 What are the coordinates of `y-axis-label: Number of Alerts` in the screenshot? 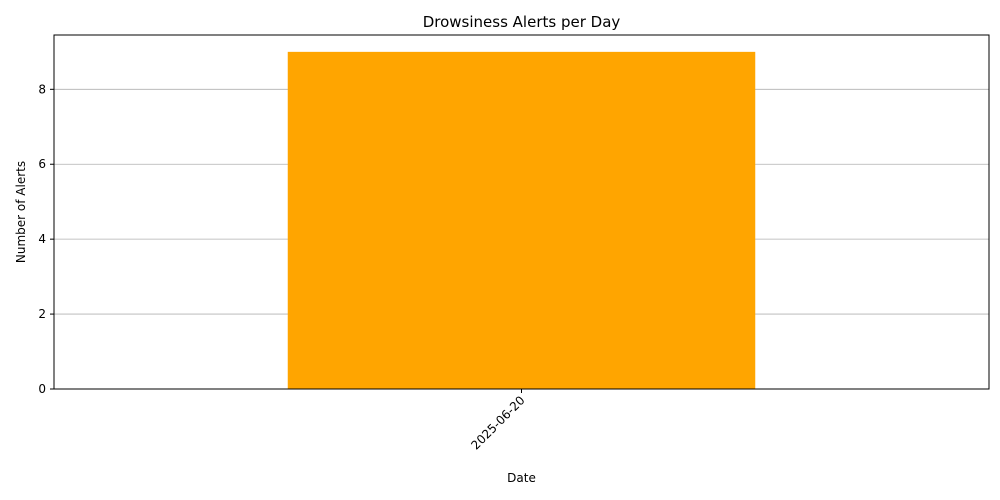 It's located at (21, 212).